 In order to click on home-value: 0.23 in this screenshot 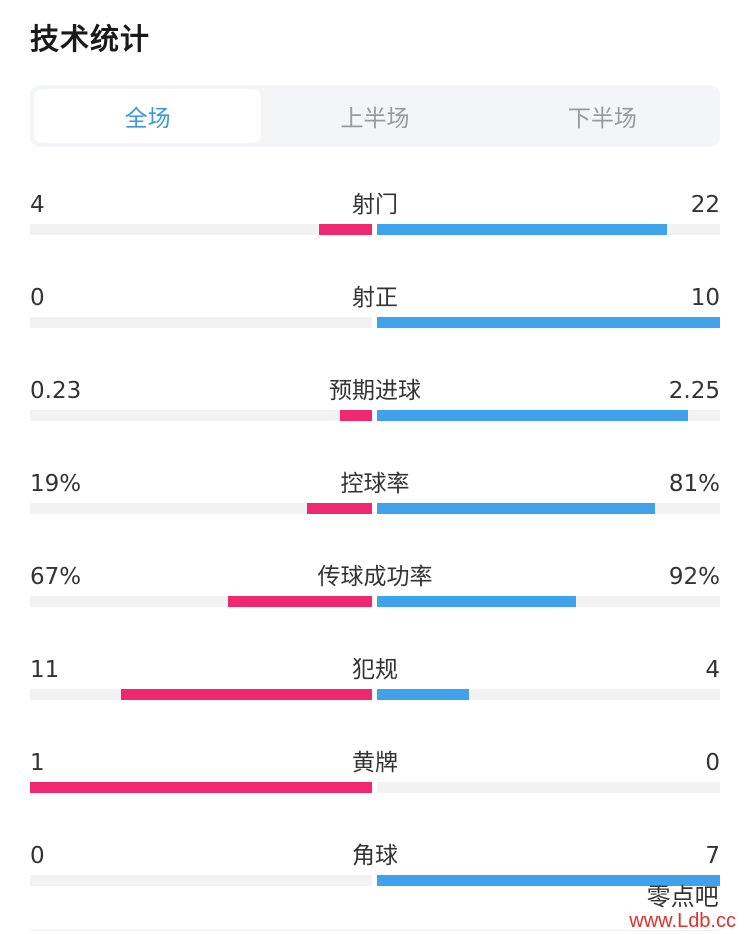, I will do `click(56, 391)`.